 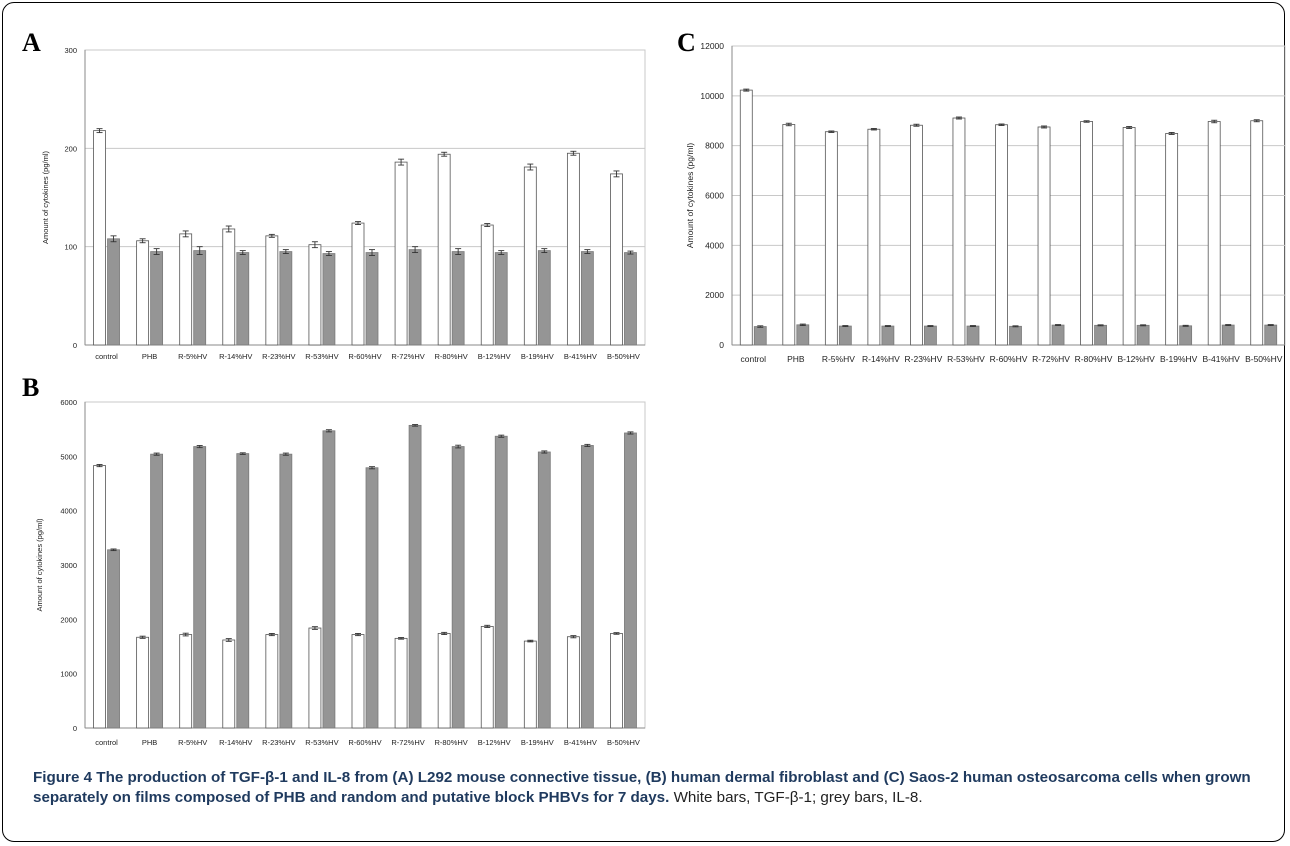 What do you see at coordinates (686, 42) in the screenshot?
I see `panel-letter-c: C` at bounding box center [686, 42].